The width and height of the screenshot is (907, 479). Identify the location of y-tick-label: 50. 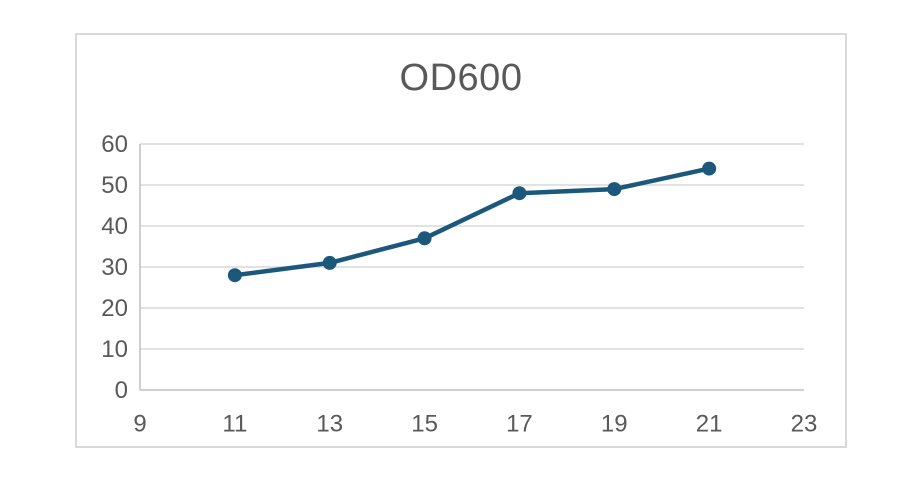
(114, 185).